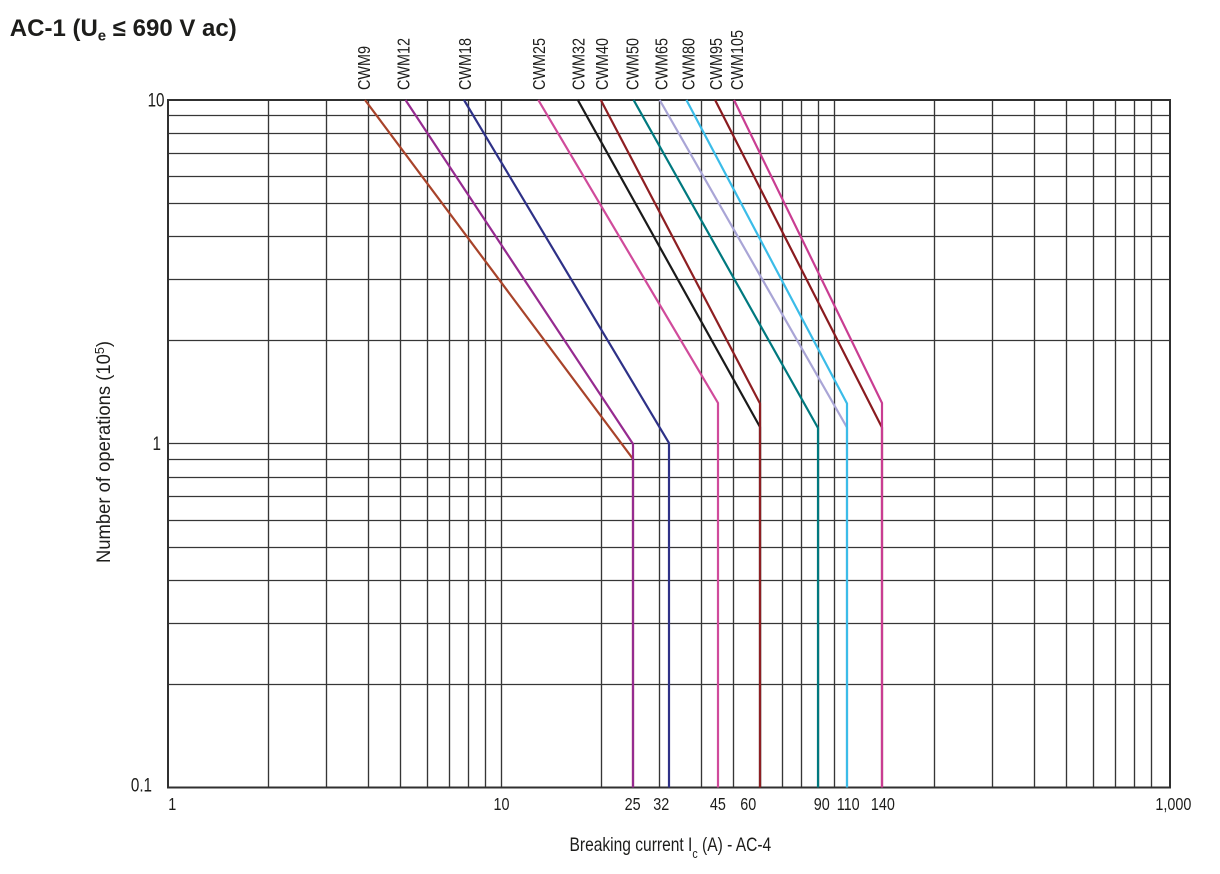  I want to click on svg-text: 25, so click(633, 805).